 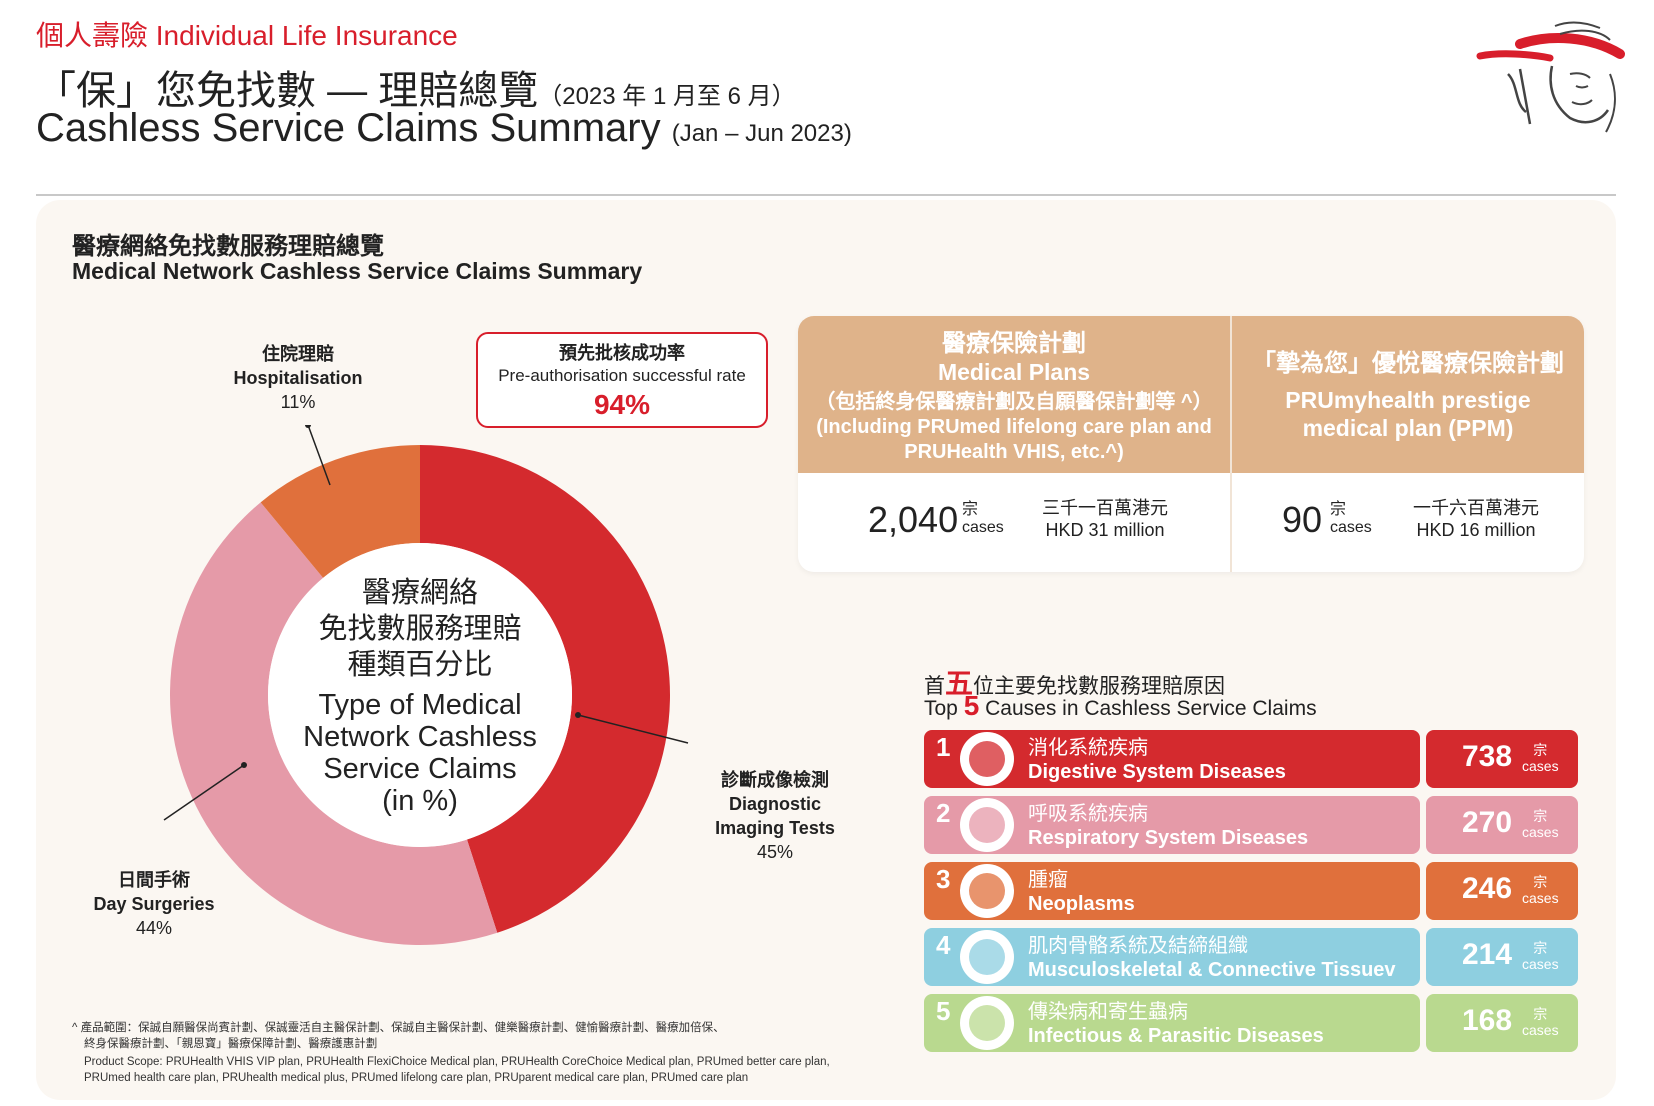 What do you see at coordinates (622, 375) in the screenshot?
I see `preauth-label-en: Pre-authorisation successful rate` at bounding box center [622, 375].